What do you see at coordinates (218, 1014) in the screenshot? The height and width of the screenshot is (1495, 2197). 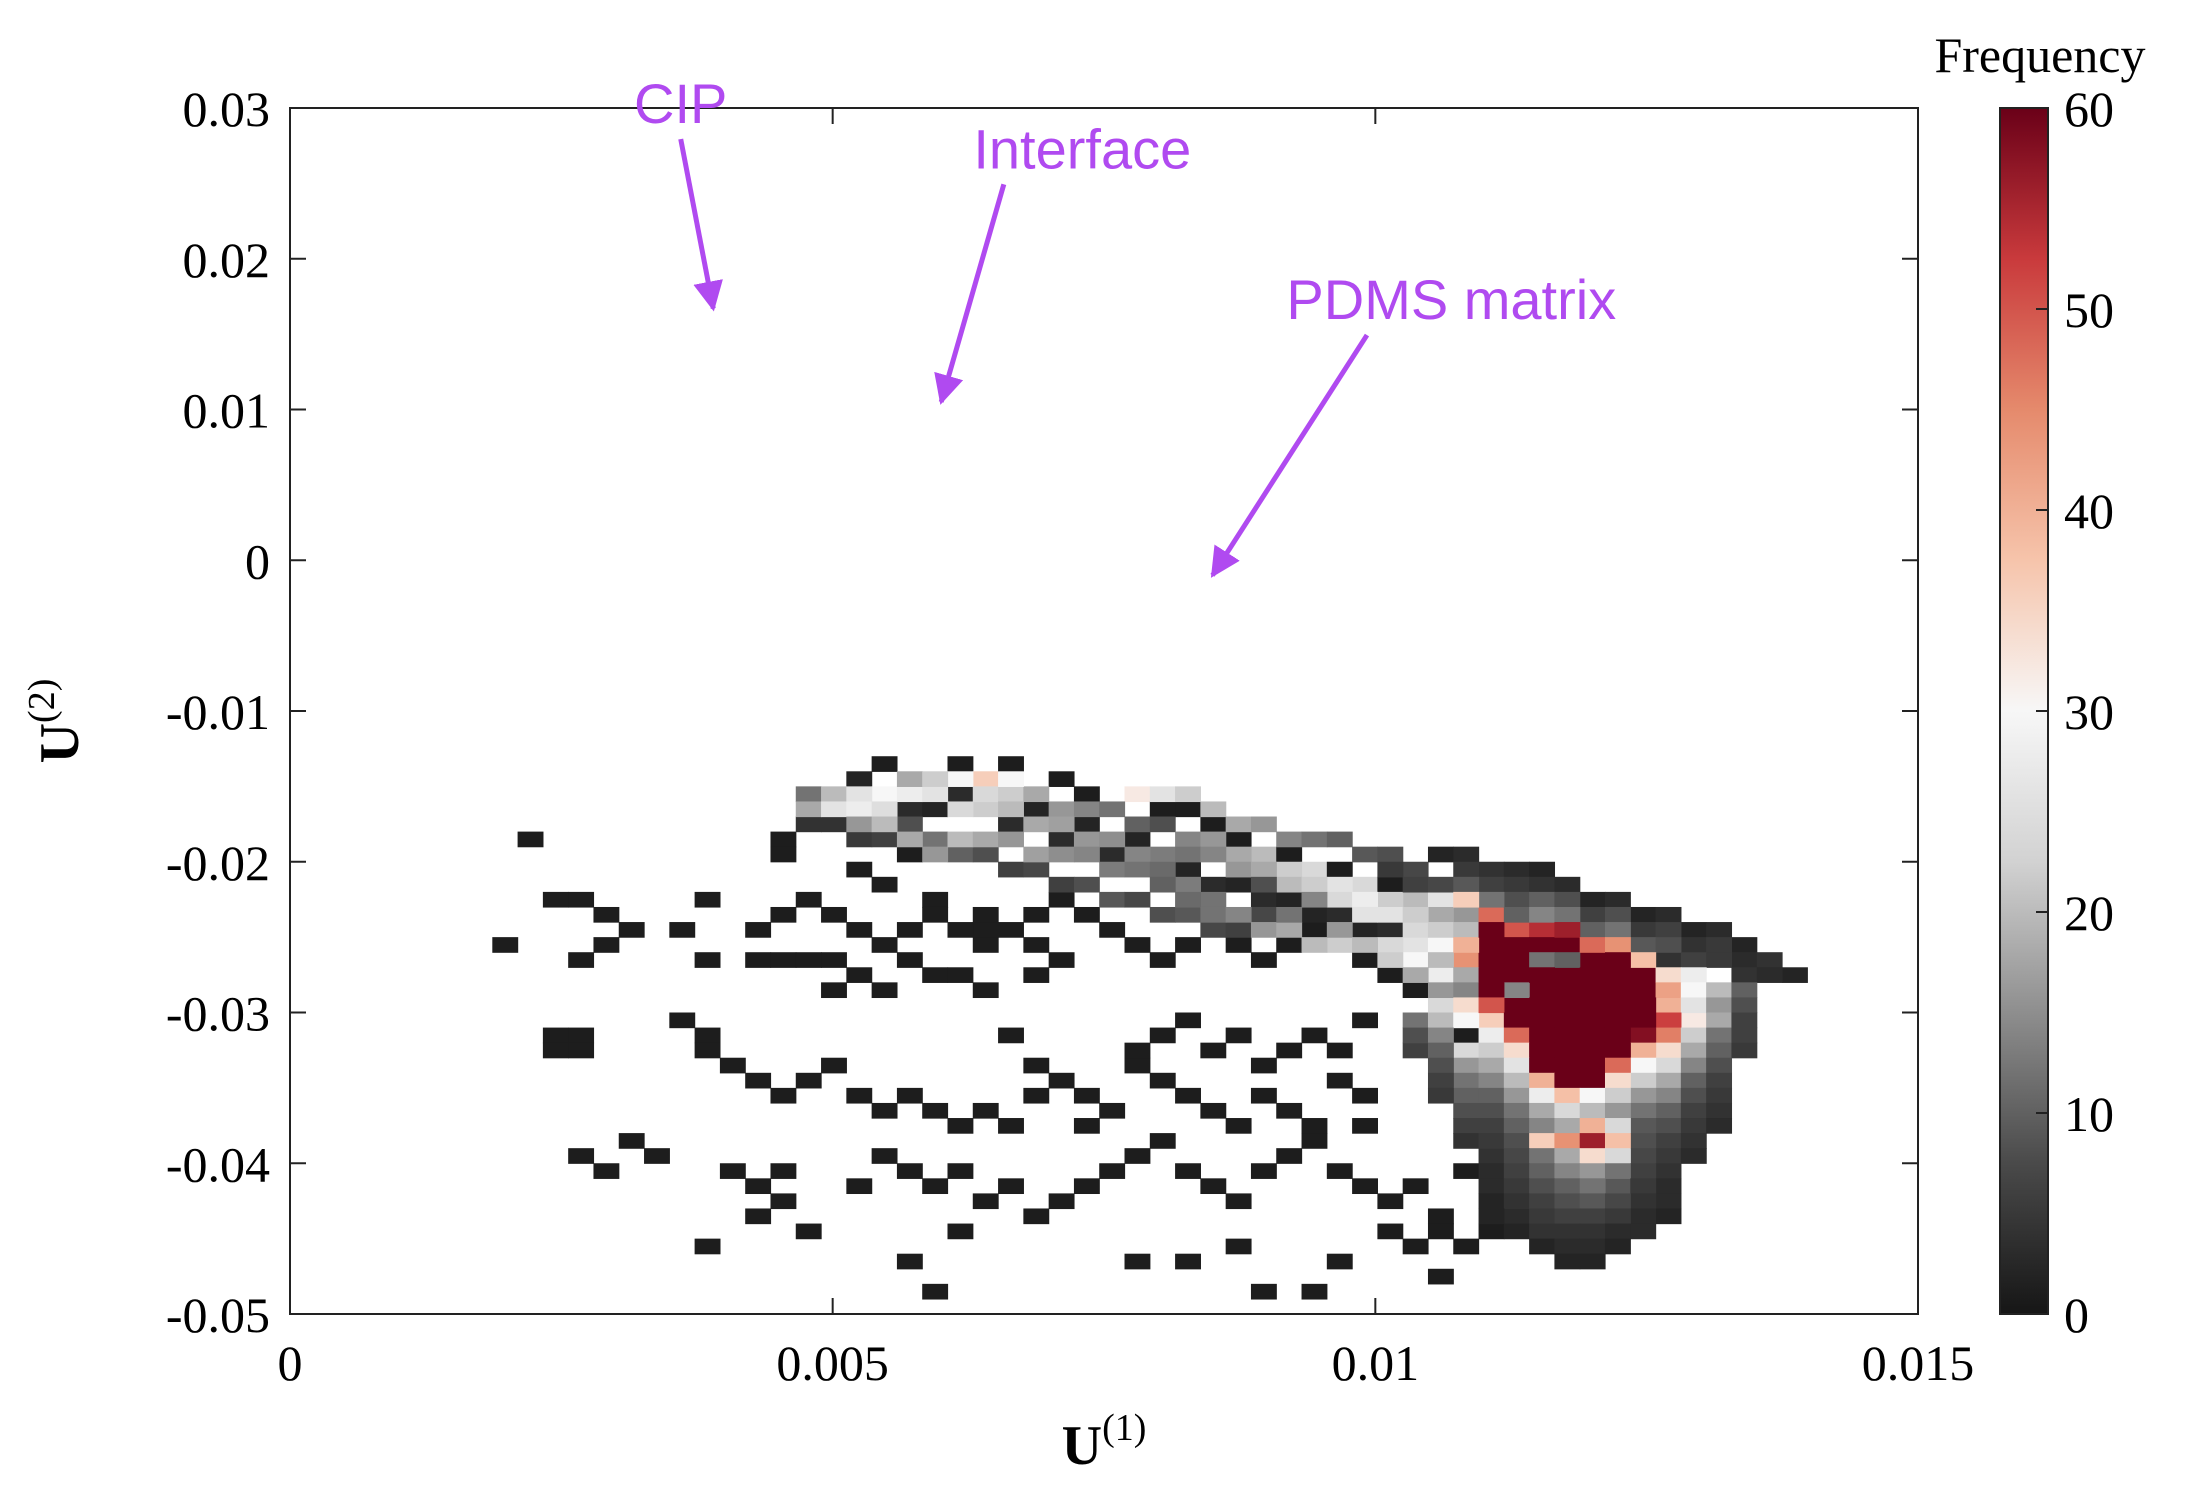 I see `y-tick-label: -0.03` at bounding box center [218, 1014].